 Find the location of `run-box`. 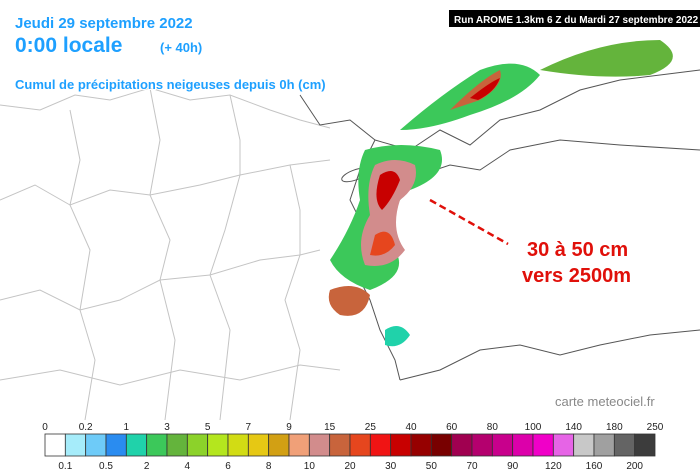

run-box is located at coordinates (574, 18).